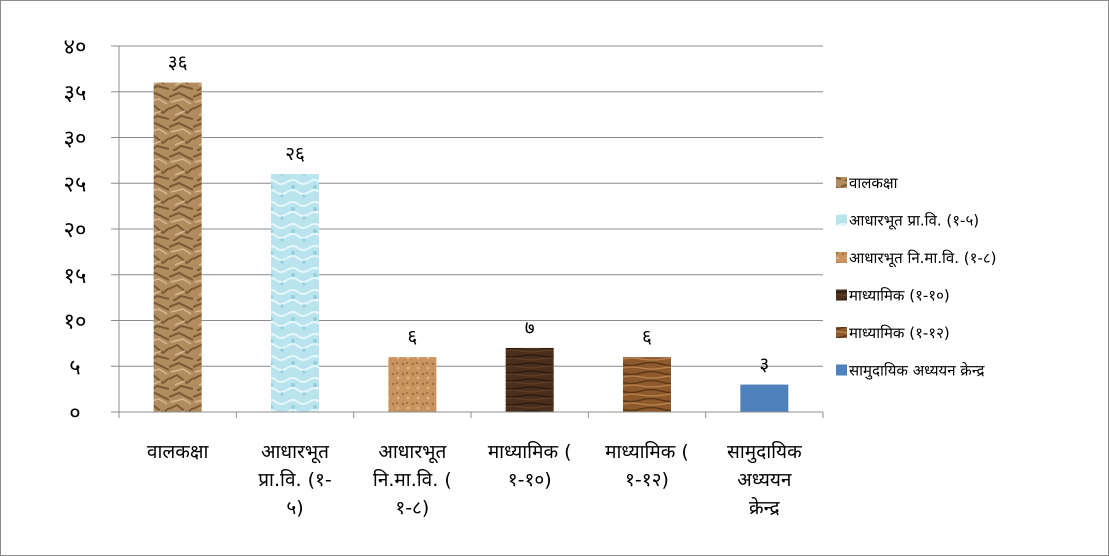  I want to click on y-tick-label: ३०, so click(75, 139).